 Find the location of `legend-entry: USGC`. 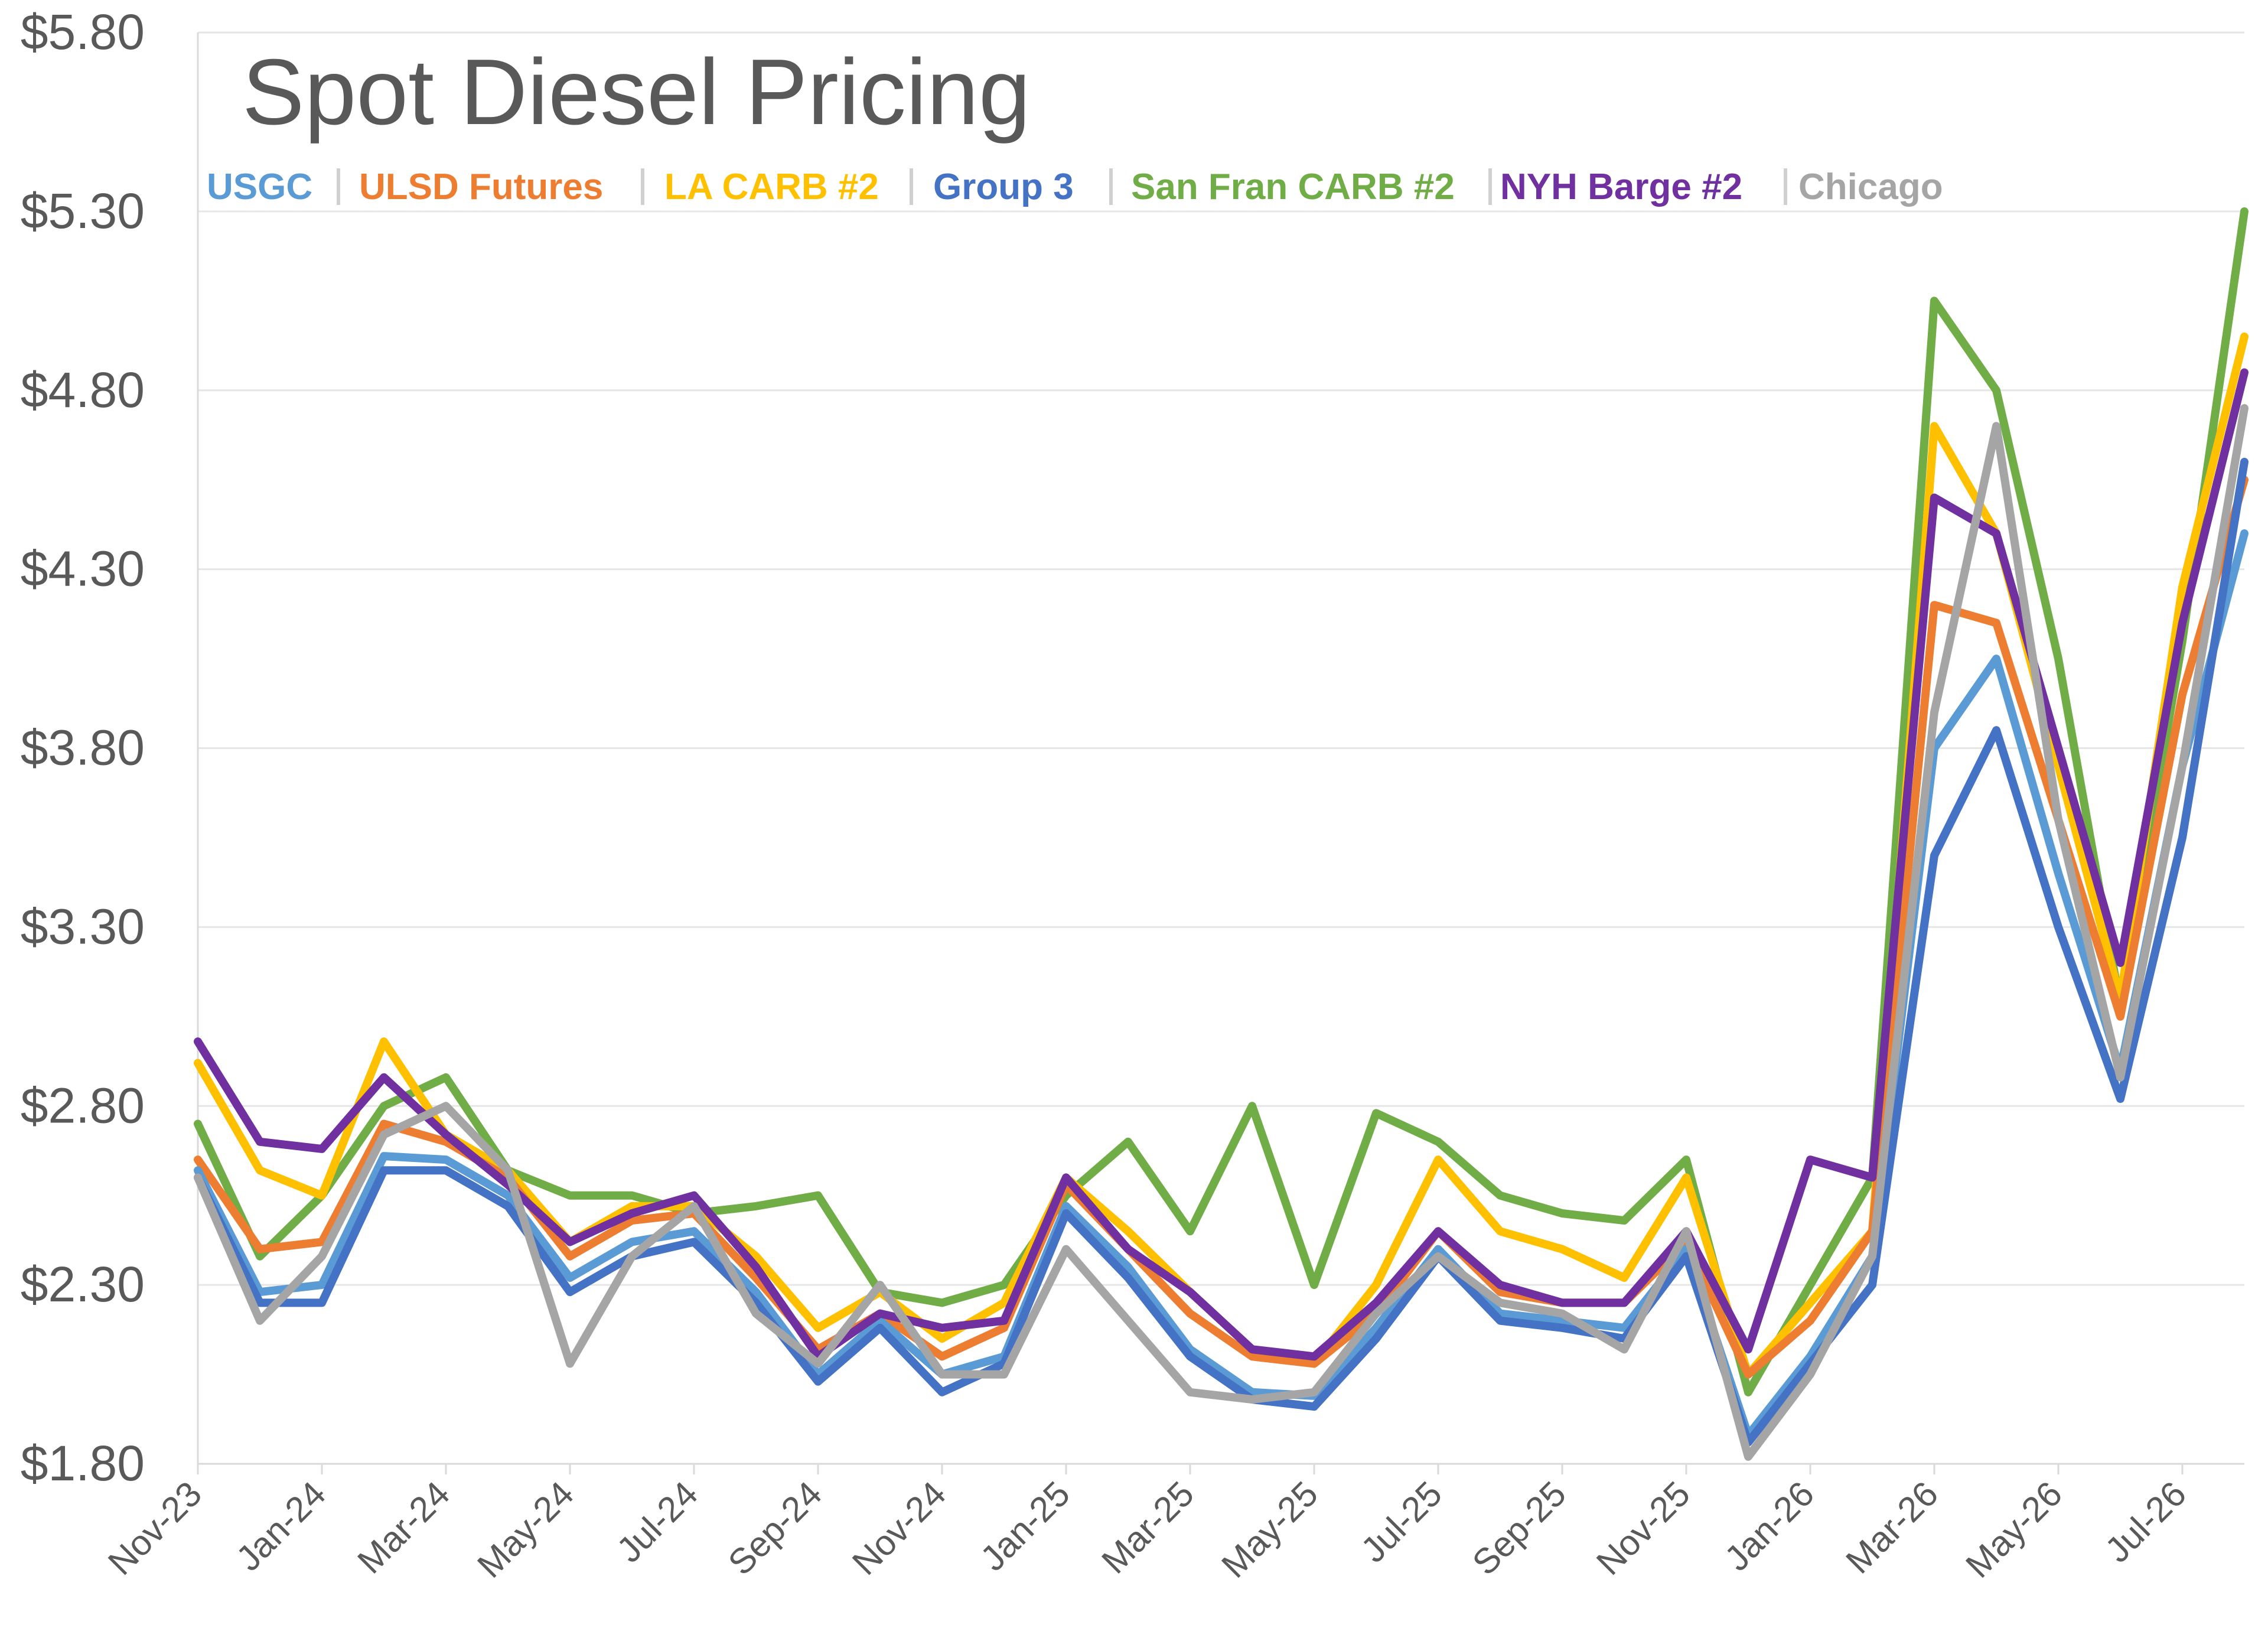

legend-entry: USGC is located at coordinates (259, 187).